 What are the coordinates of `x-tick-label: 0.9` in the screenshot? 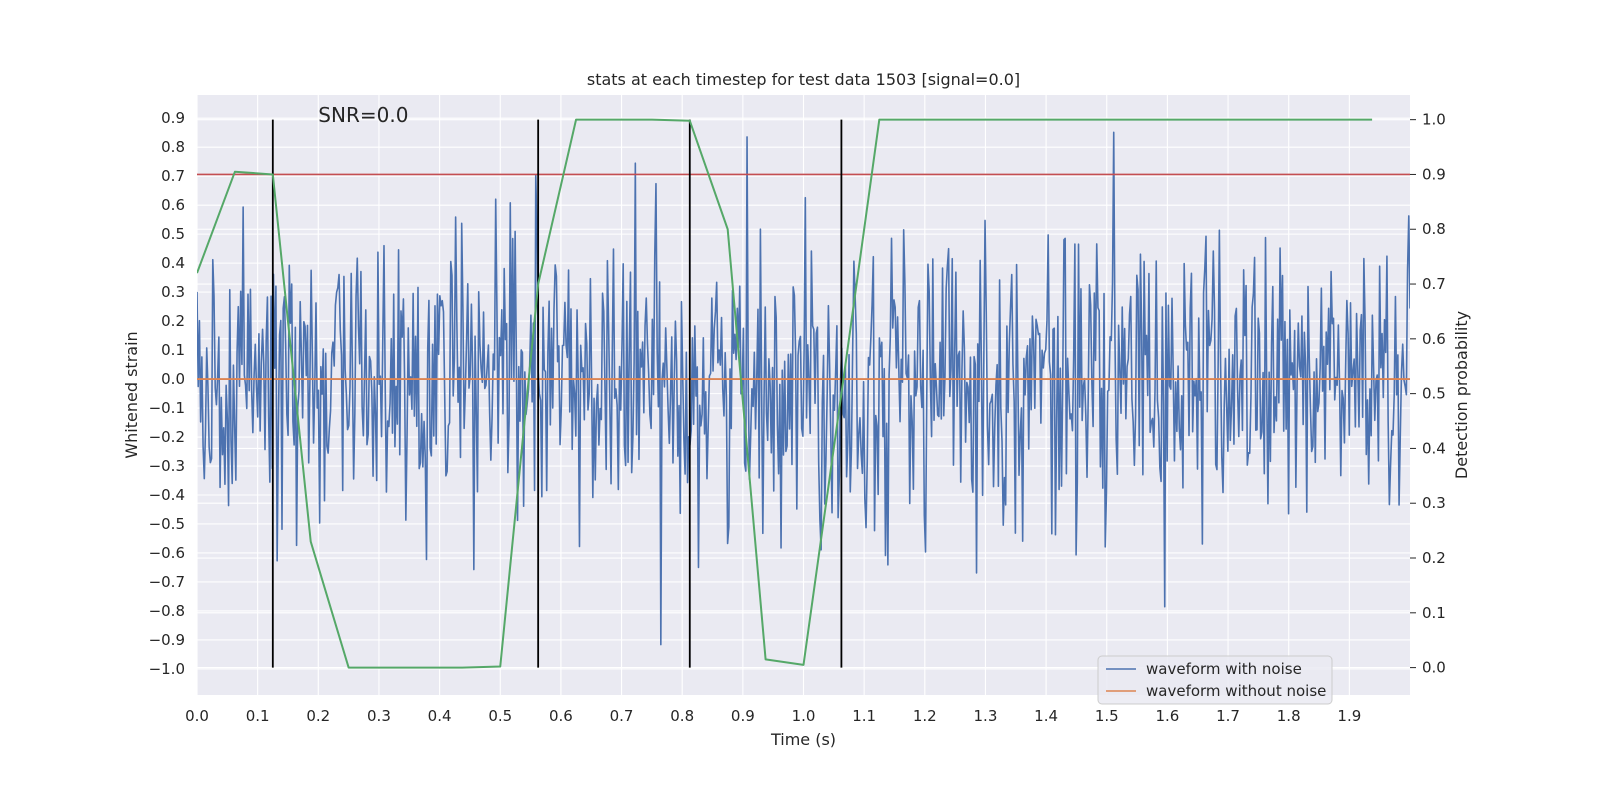 It's located at (743, 716).